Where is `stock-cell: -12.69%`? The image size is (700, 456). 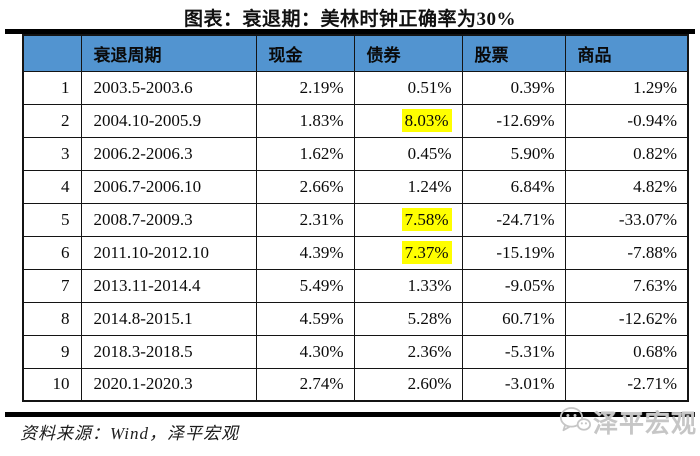 stock-cell: -12.69% is located at coordinates (513, 120).